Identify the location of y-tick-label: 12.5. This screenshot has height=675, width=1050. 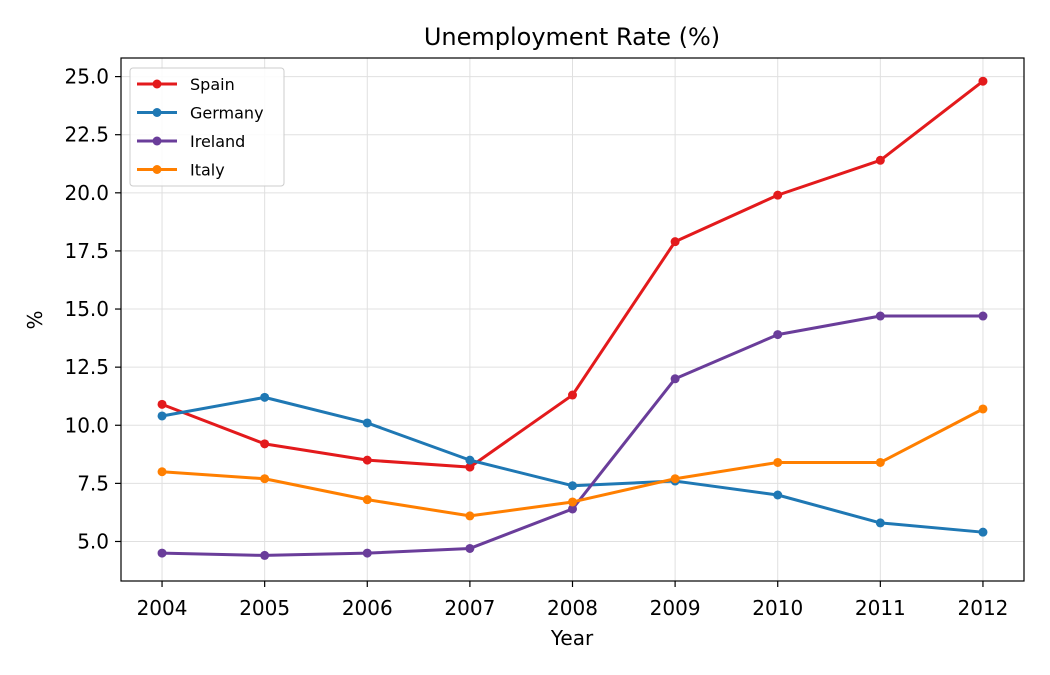
(86, 367).